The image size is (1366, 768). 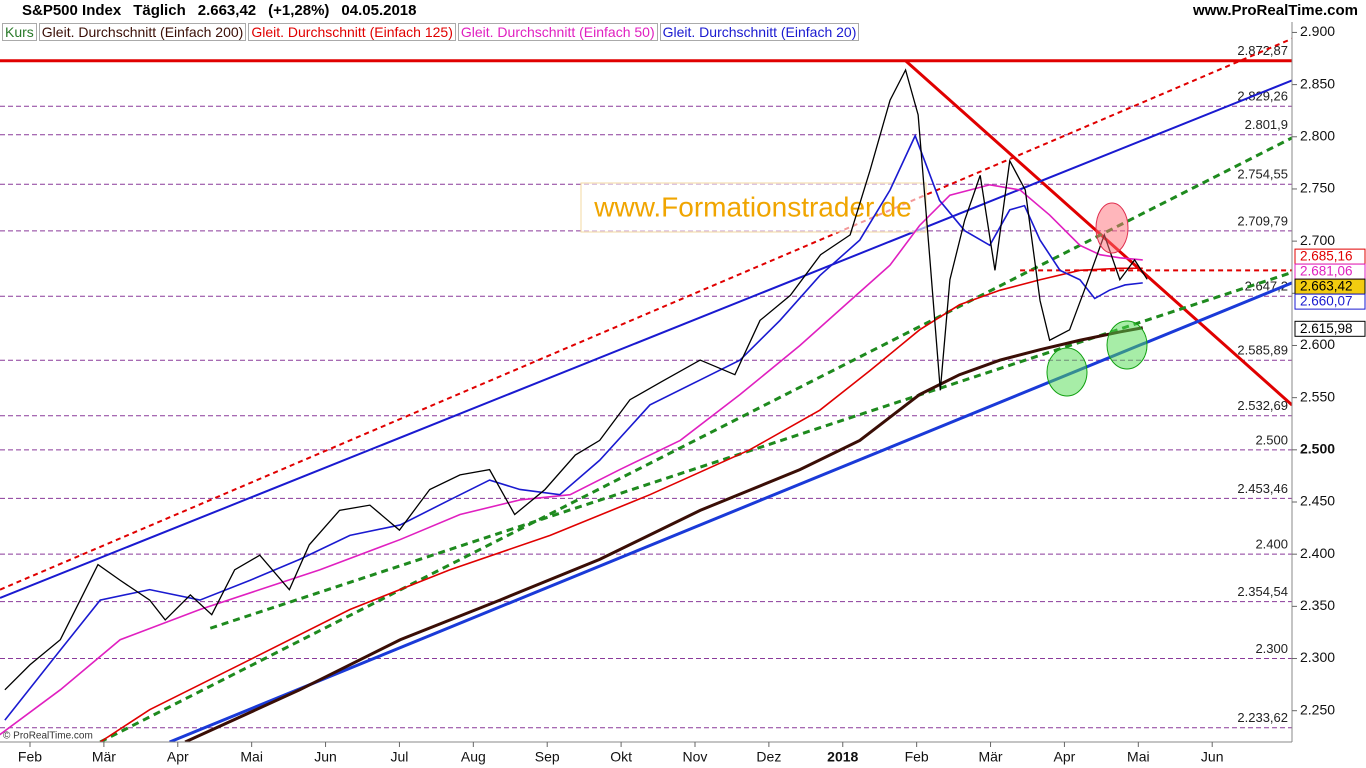 I want to click on level-label: 2.801,9, so click(x=1266, y=124).